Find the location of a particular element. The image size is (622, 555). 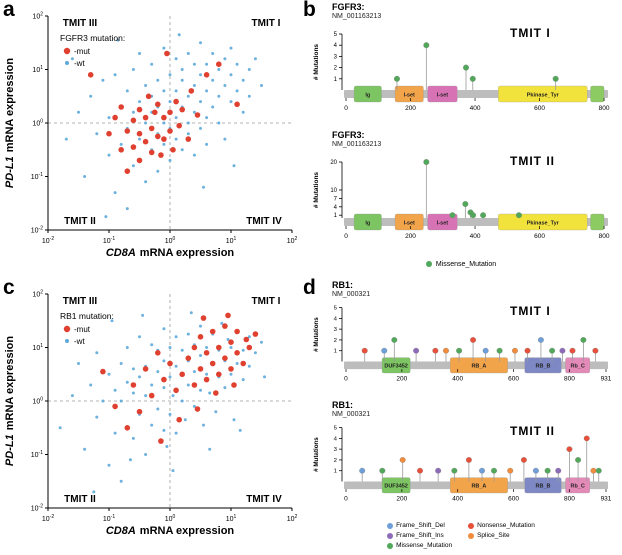

svg-text: Rb_C is located at coordinates (577, 487).